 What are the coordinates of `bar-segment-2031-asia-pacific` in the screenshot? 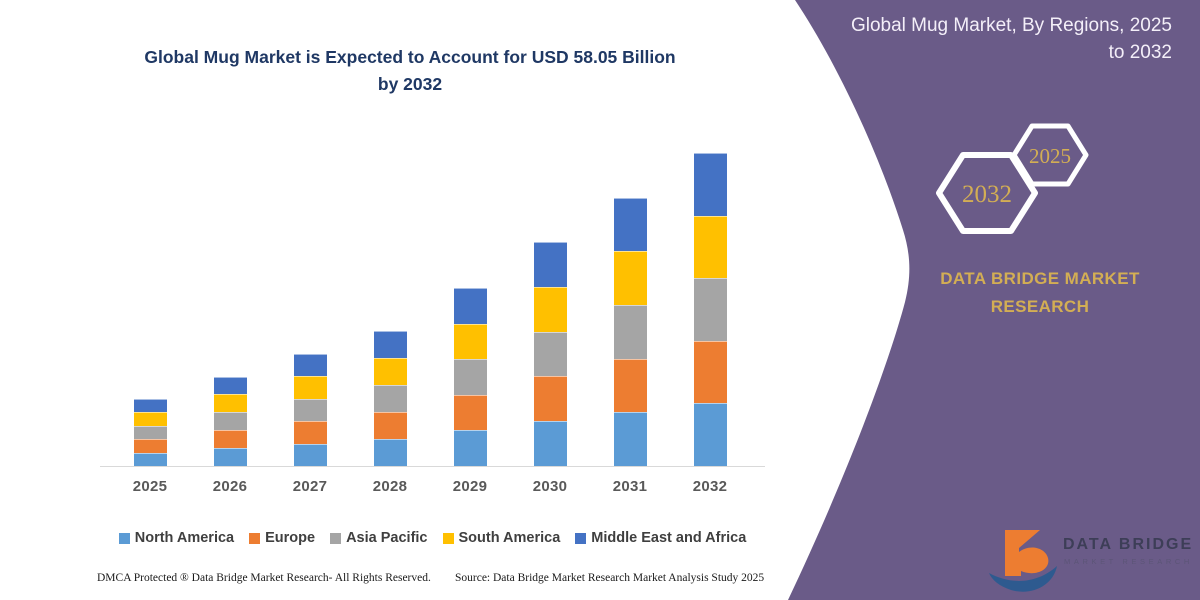 It's located at (630, 331).